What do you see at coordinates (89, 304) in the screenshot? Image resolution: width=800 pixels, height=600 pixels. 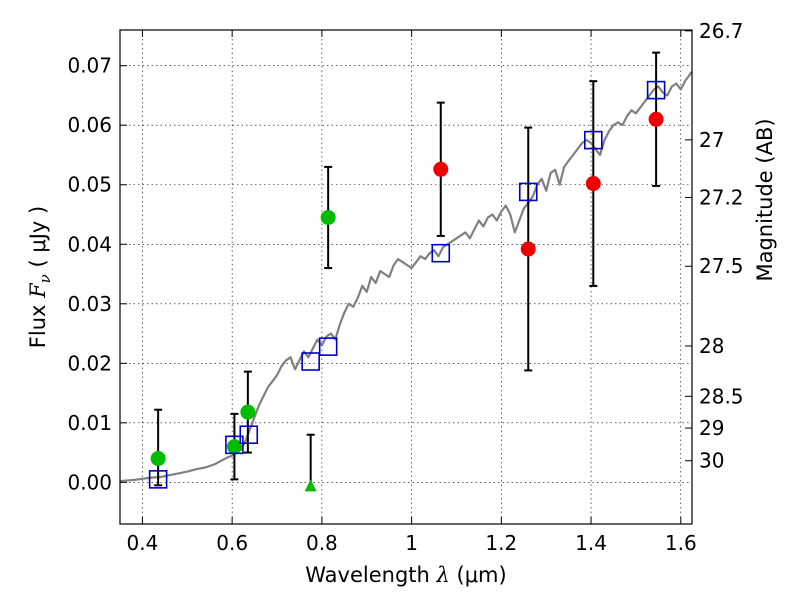 I see `y-tick-label: 0.03` at bounding box center [89, 304].